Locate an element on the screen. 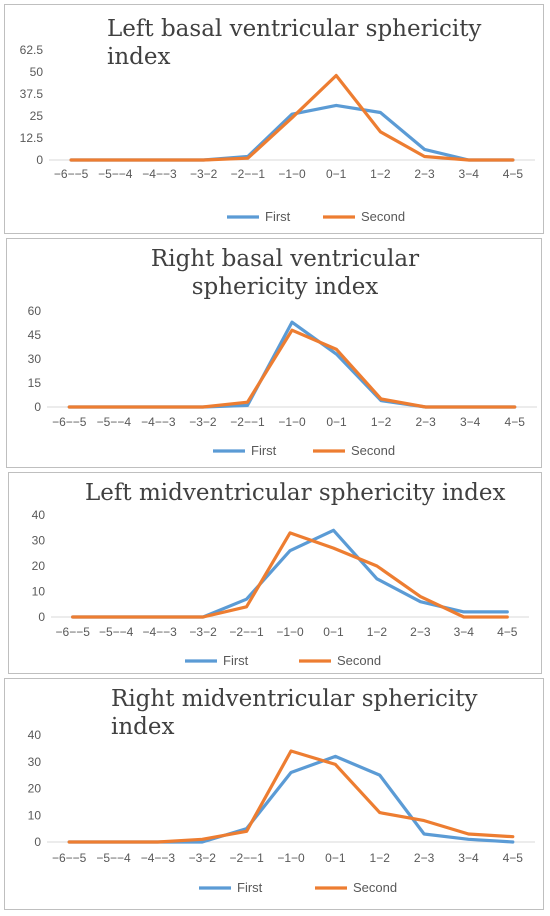  chart-title: Left basal ventricular sphericity index is located at coordinates (294, 43).